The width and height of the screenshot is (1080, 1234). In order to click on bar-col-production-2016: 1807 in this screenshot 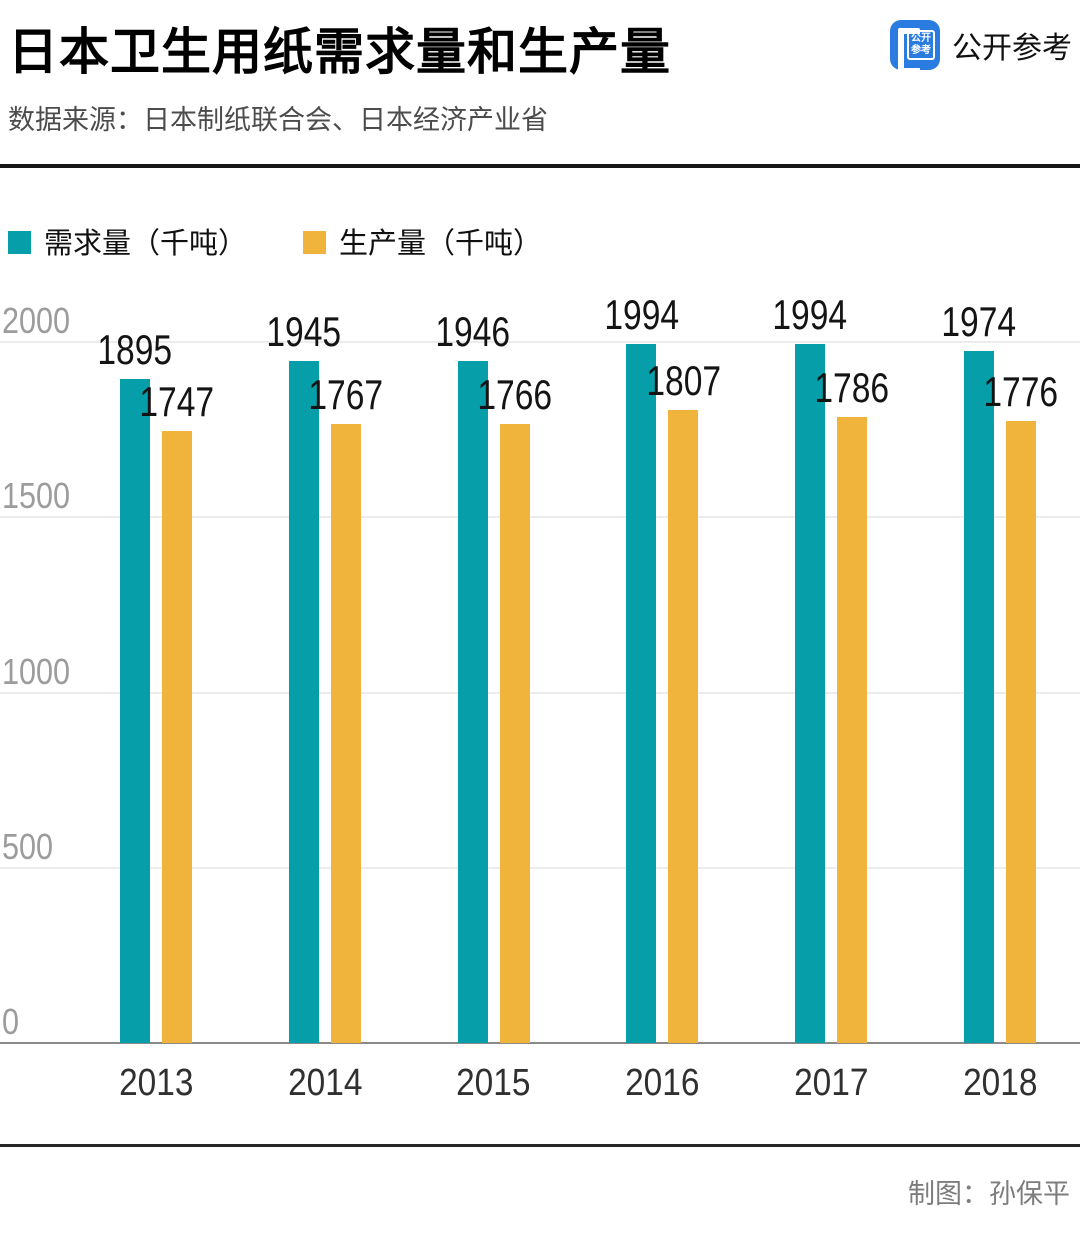, I will do `click(683, 700)`.